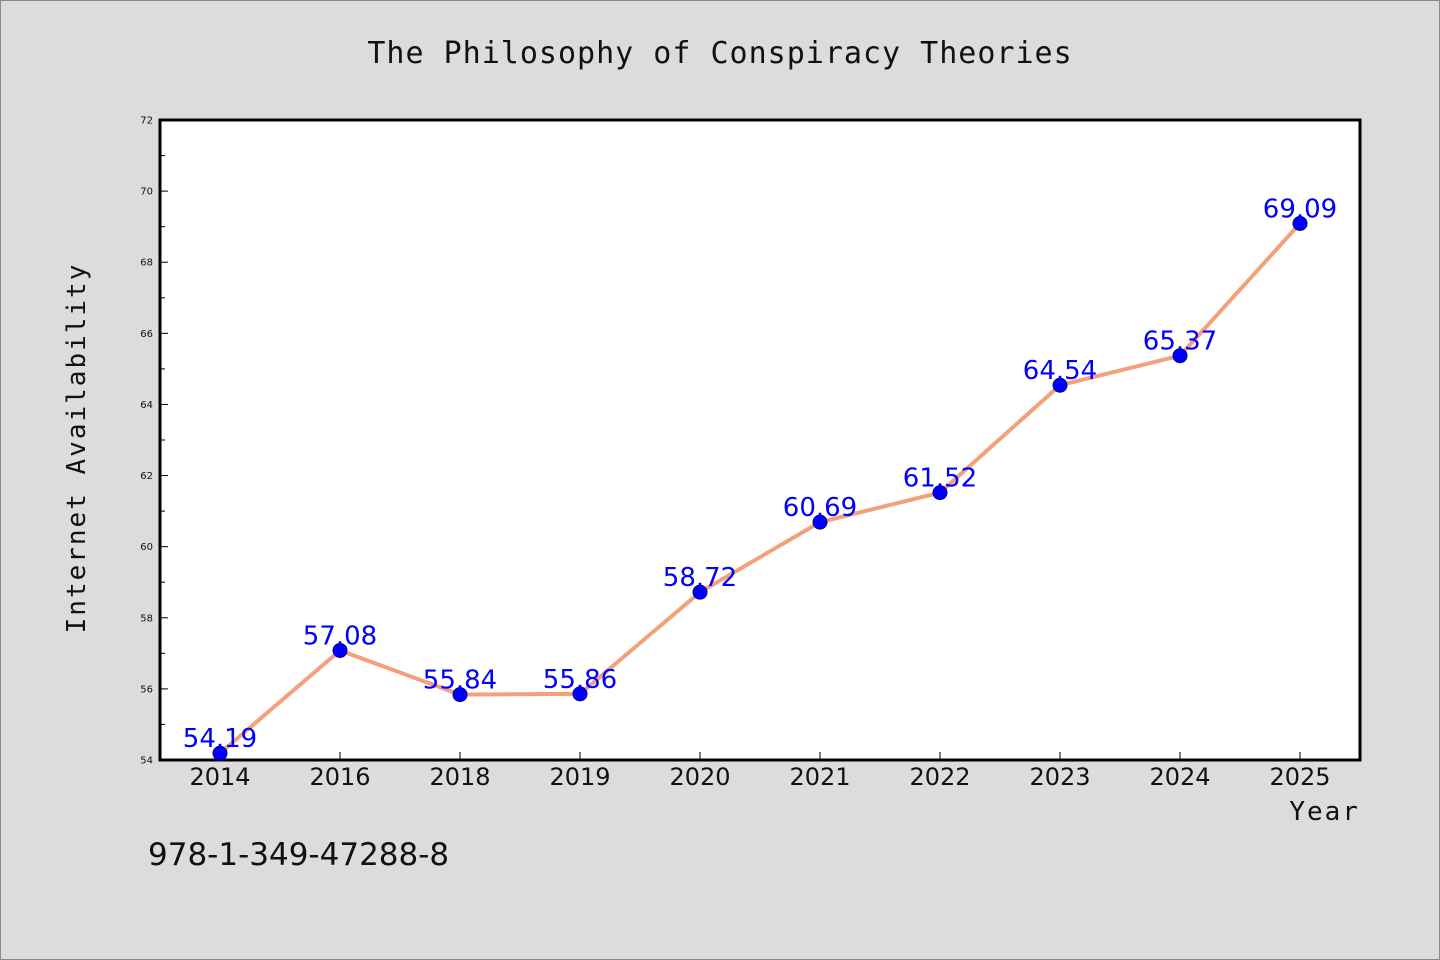 The width and height of the screenshot is (1440, 960). I want to click on x-axis-label: Year, so click(1324, 812).